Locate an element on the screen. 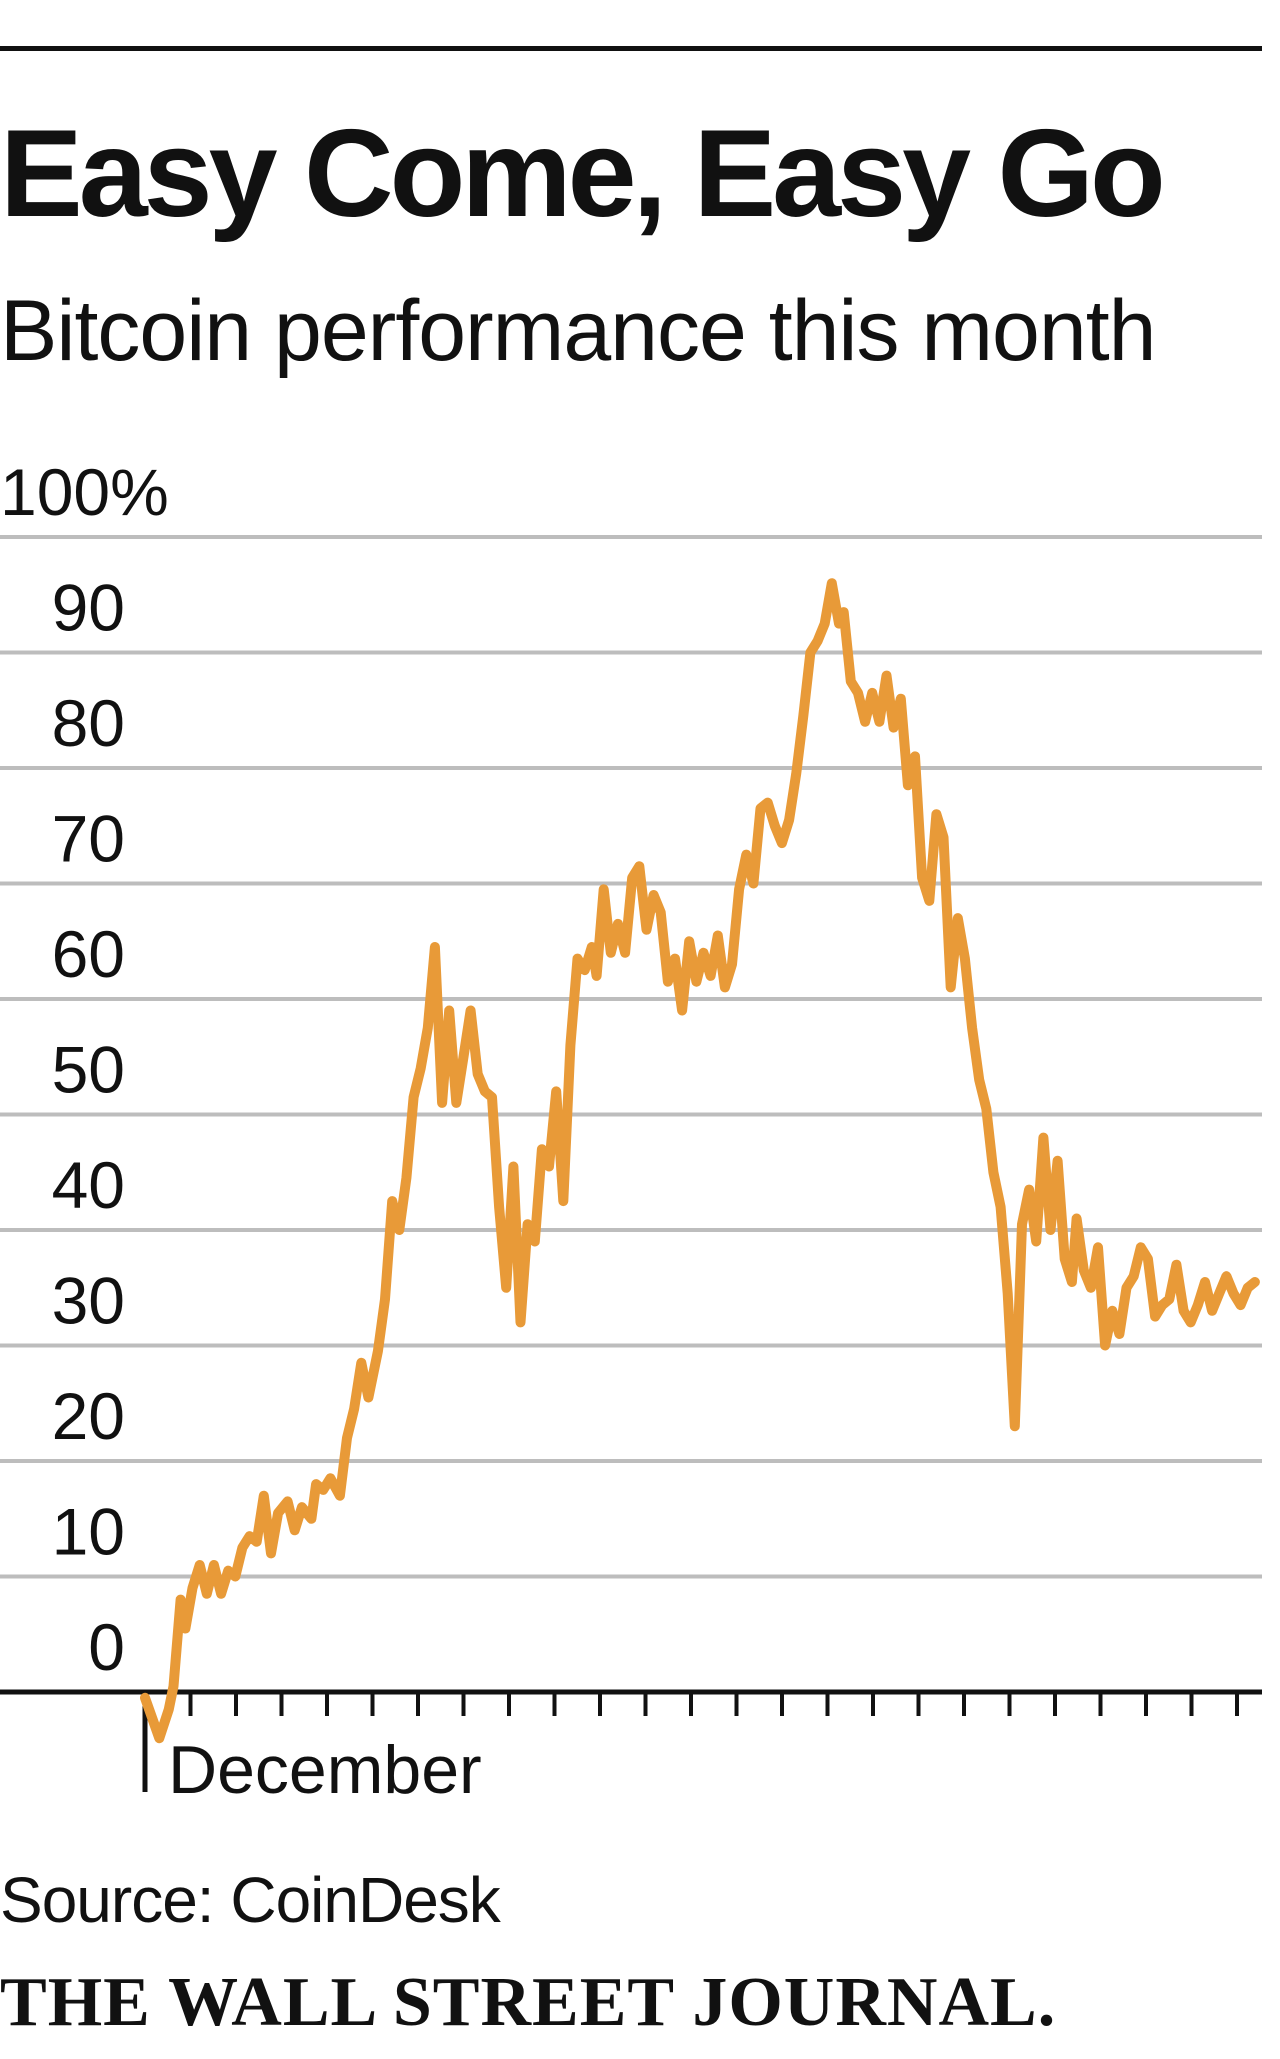  y-tick-labels: 0 10 20 30 40 50 60 70 80 90 100% is located at coordinates (84, 1069).